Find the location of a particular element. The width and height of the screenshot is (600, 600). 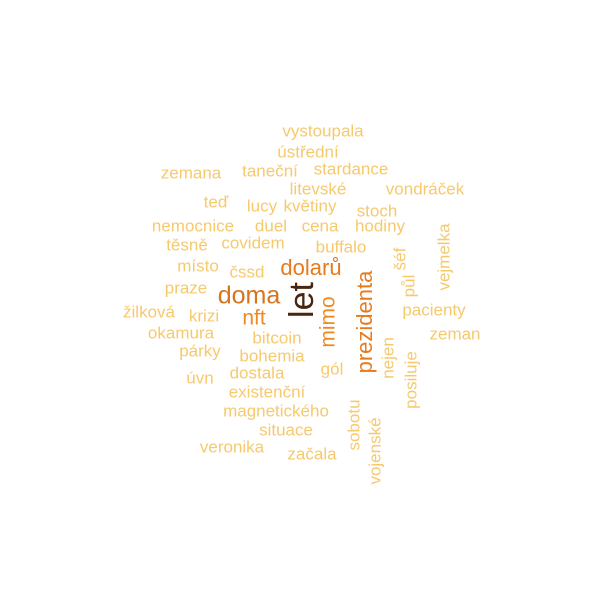

word-mimo: mimo is located at coordinates (328, 322).